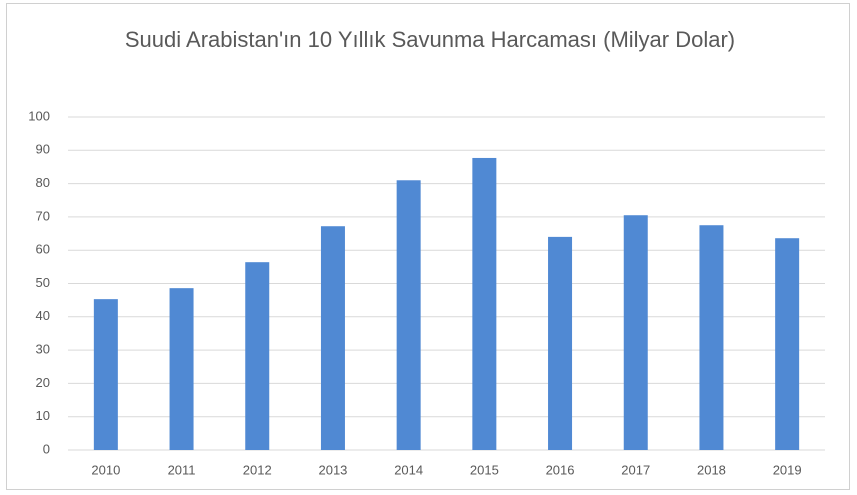 This screenshot has height=495, width=857. I want to click on x-tick-label: 2015, so click(484, 469).